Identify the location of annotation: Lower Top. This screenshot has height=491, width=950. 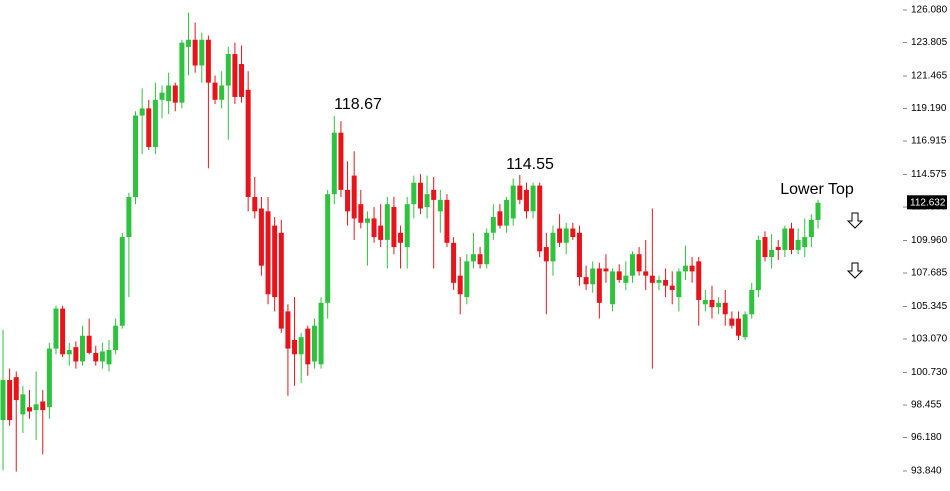
(817, 189).